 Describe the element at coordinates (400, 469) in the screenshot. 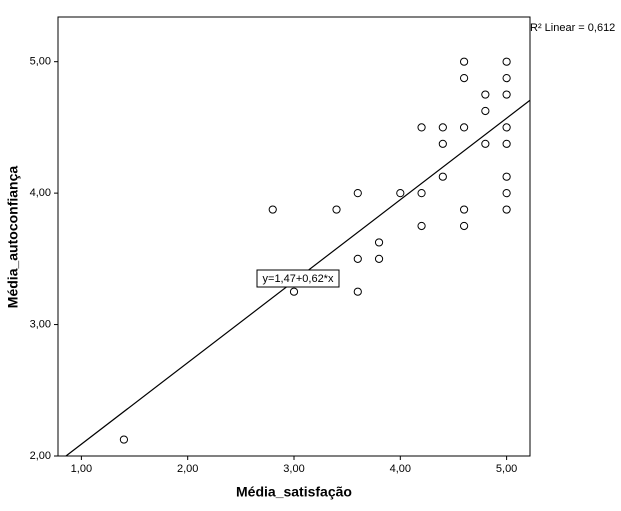

I see `x-tick-label: 4,00` at that location.